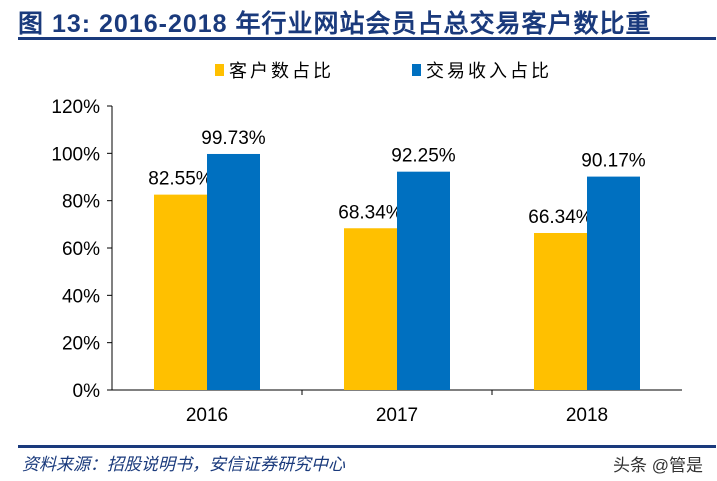 This screenshot has height=481, width=717. Describe the element at coordinates (233, 138) in the screenshot. I see `data-label: 99.73%` at that location.